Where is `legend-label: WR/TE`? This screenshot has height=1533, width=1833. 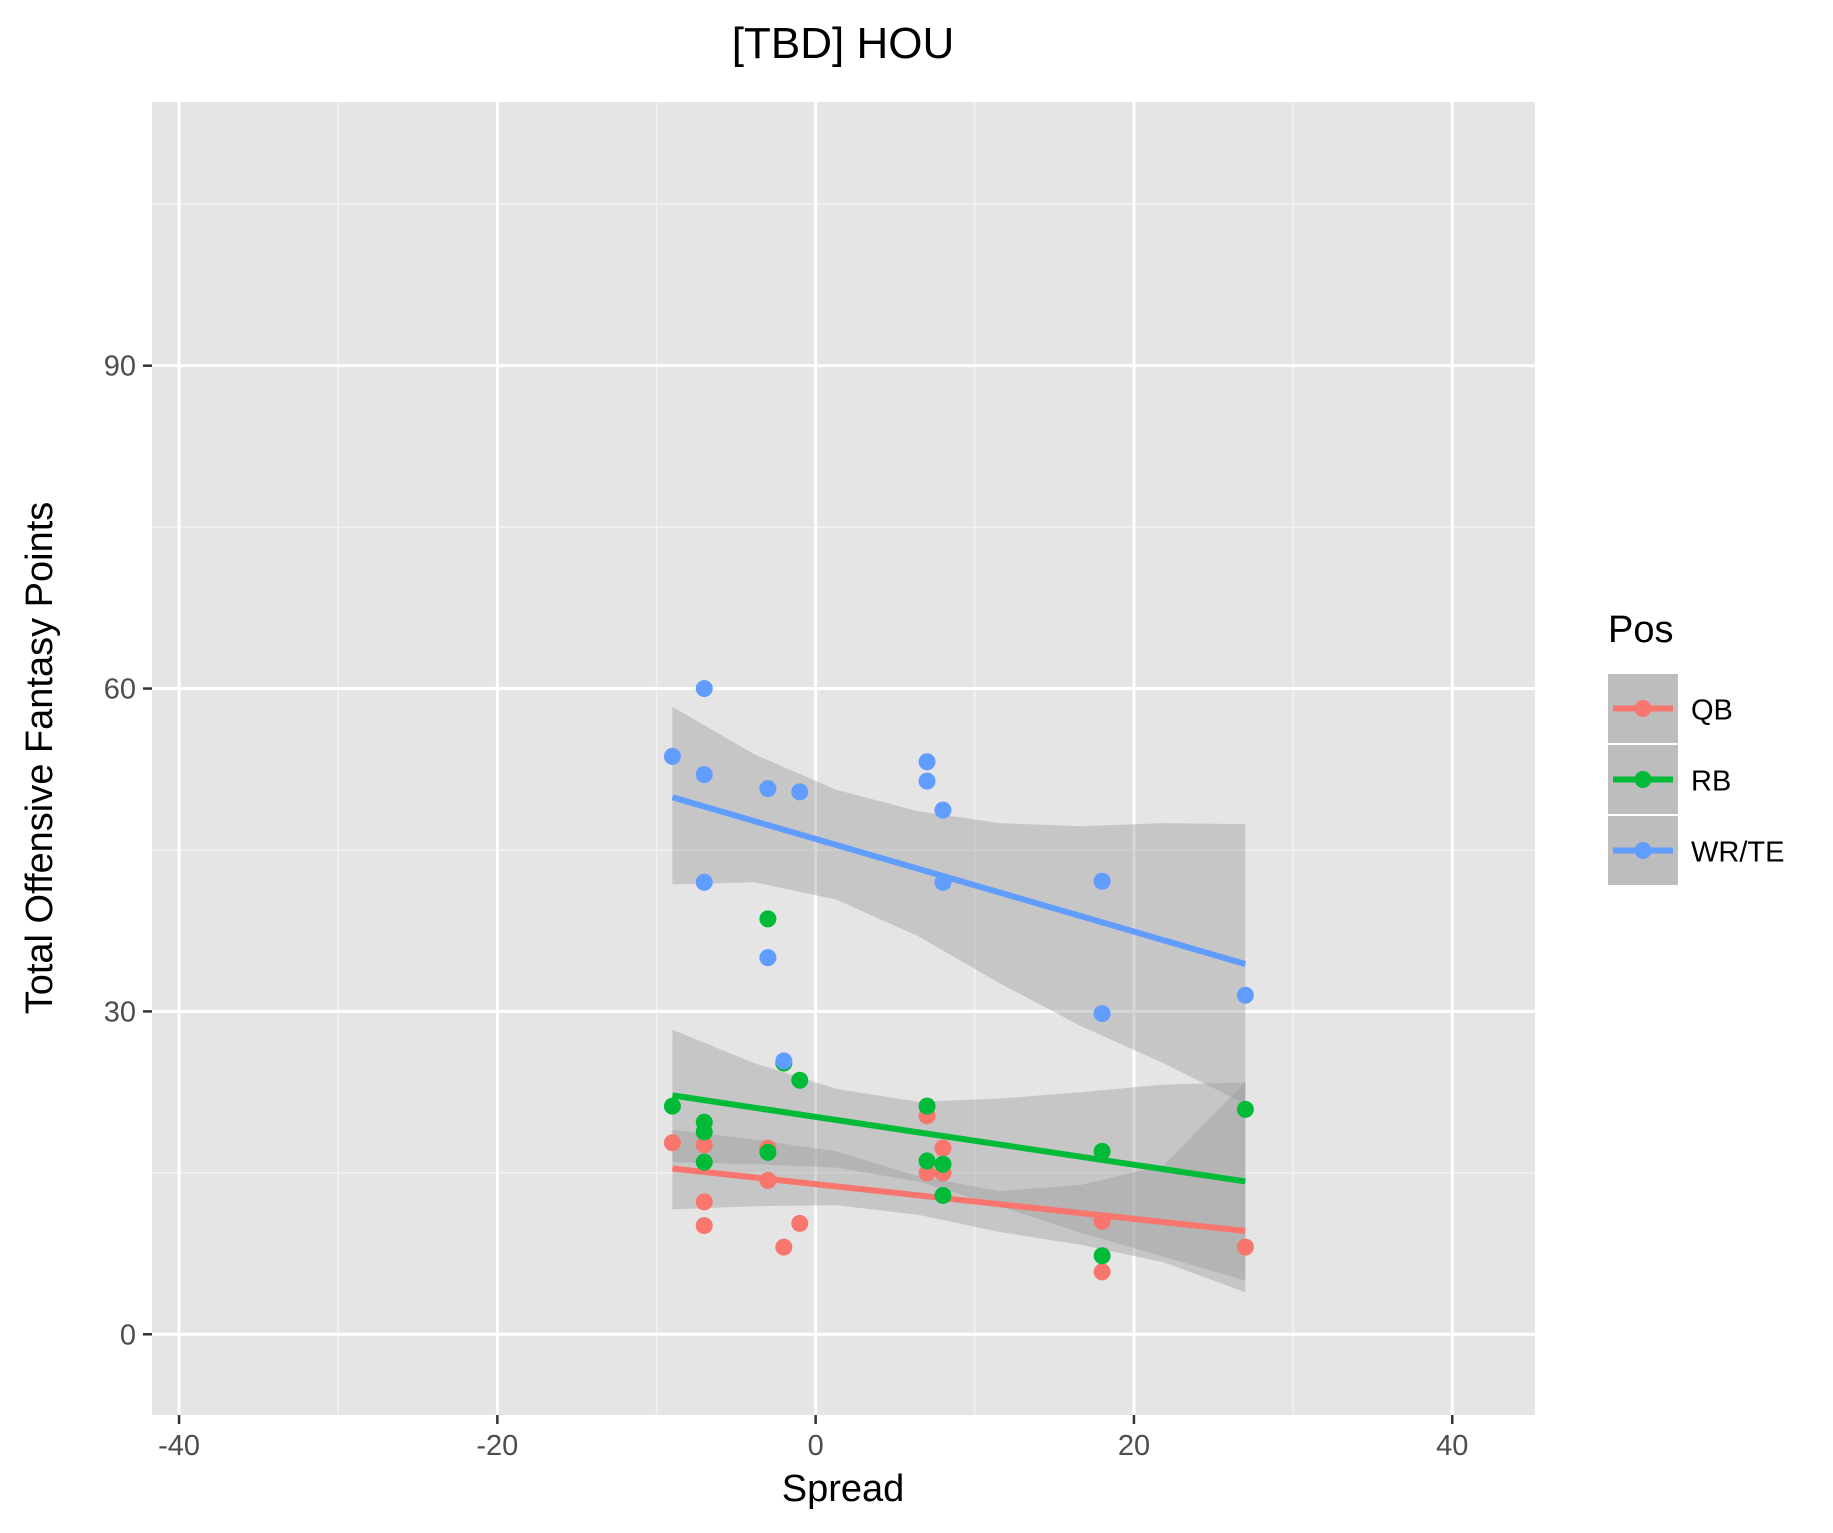
legend-label: WR/TE is located at coordinates (1737, 853).